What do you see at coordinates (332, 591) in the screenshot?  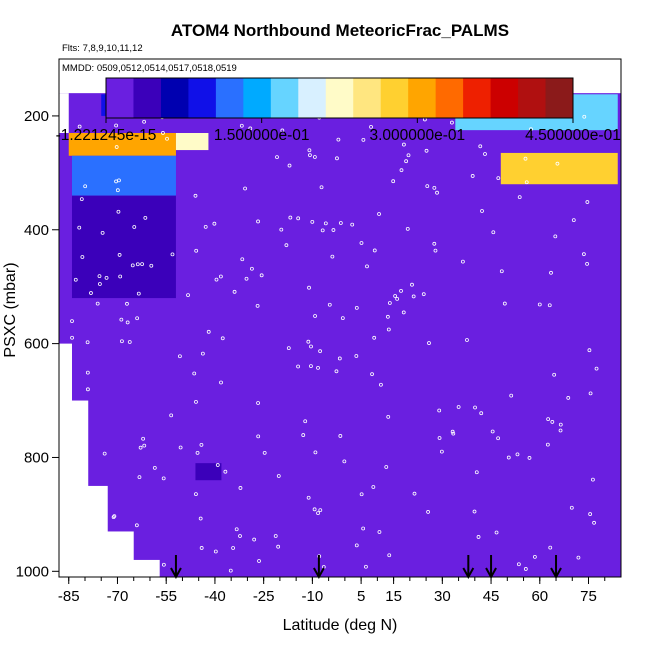 I see `x-axis: -85 -70 -55 -40 -25 -10 5 15 30 45 60 75` at bounding box center [332, 591].